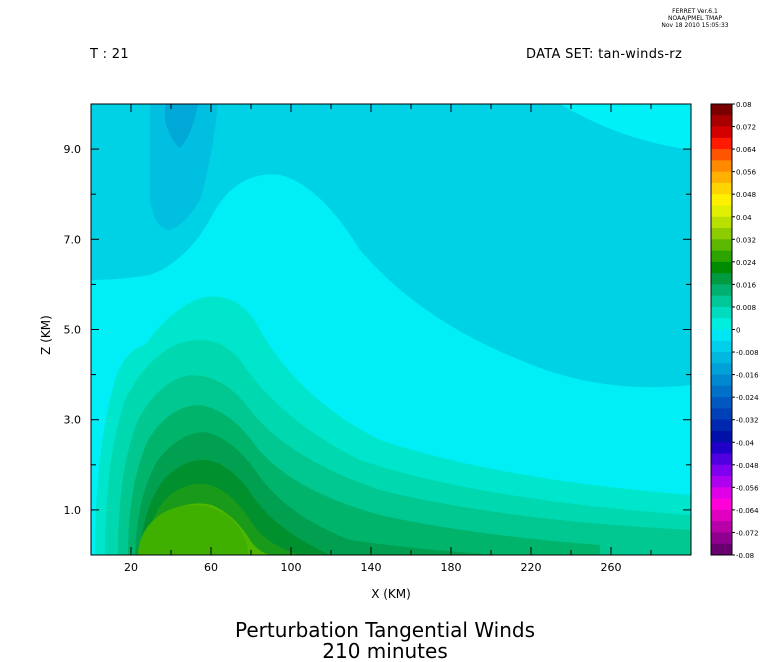 The width and height of the screenshot is (768, 662). I want to click on colorbar-label: 0.016, so click(746, 285).